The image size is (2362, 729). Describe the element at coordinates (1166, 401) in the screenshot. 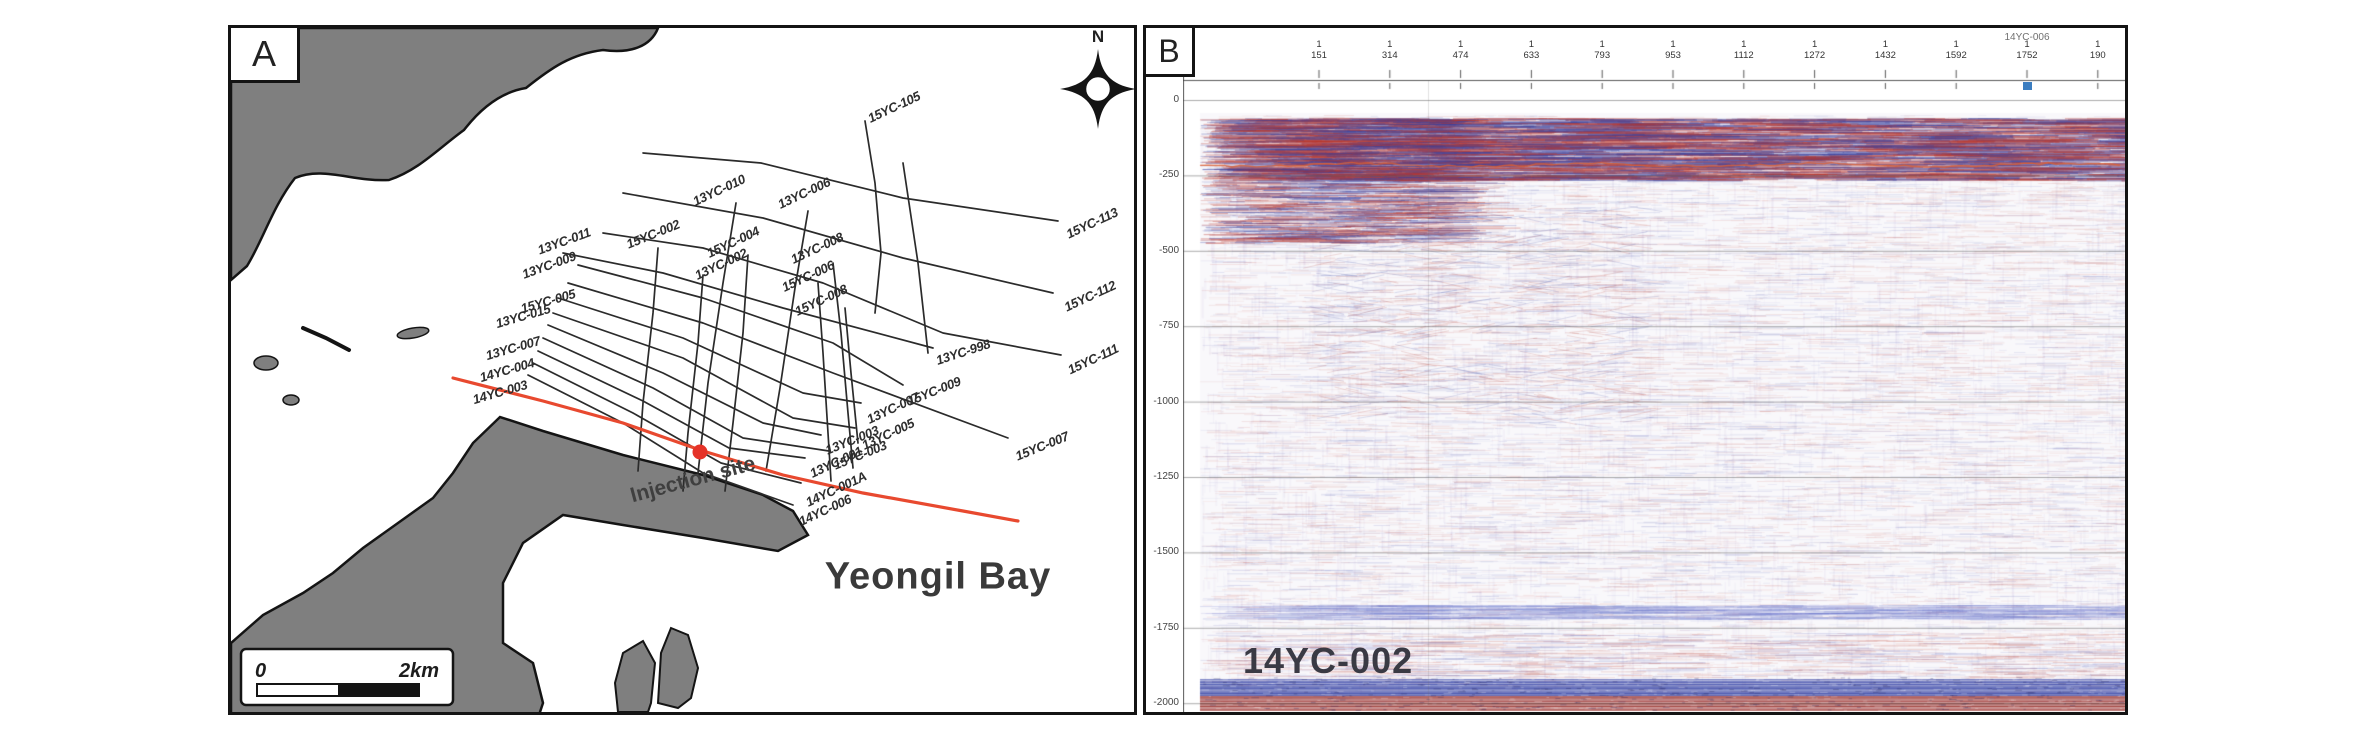

I see `depth-tick-label: -1000` at that location.